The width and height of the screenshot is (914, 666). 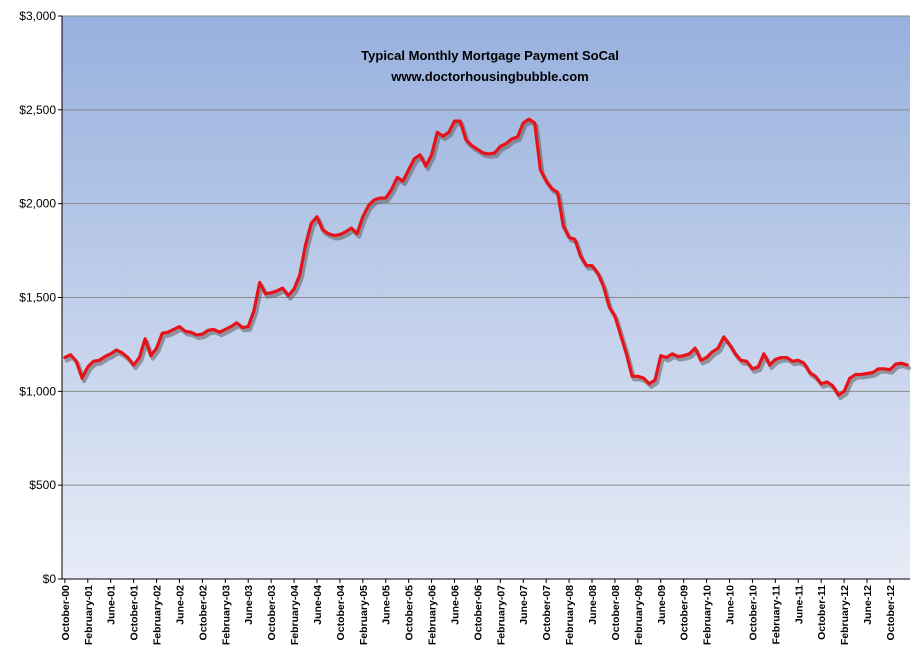 I want to click on x-tick-label: June-05, so click(x=387, y=605).